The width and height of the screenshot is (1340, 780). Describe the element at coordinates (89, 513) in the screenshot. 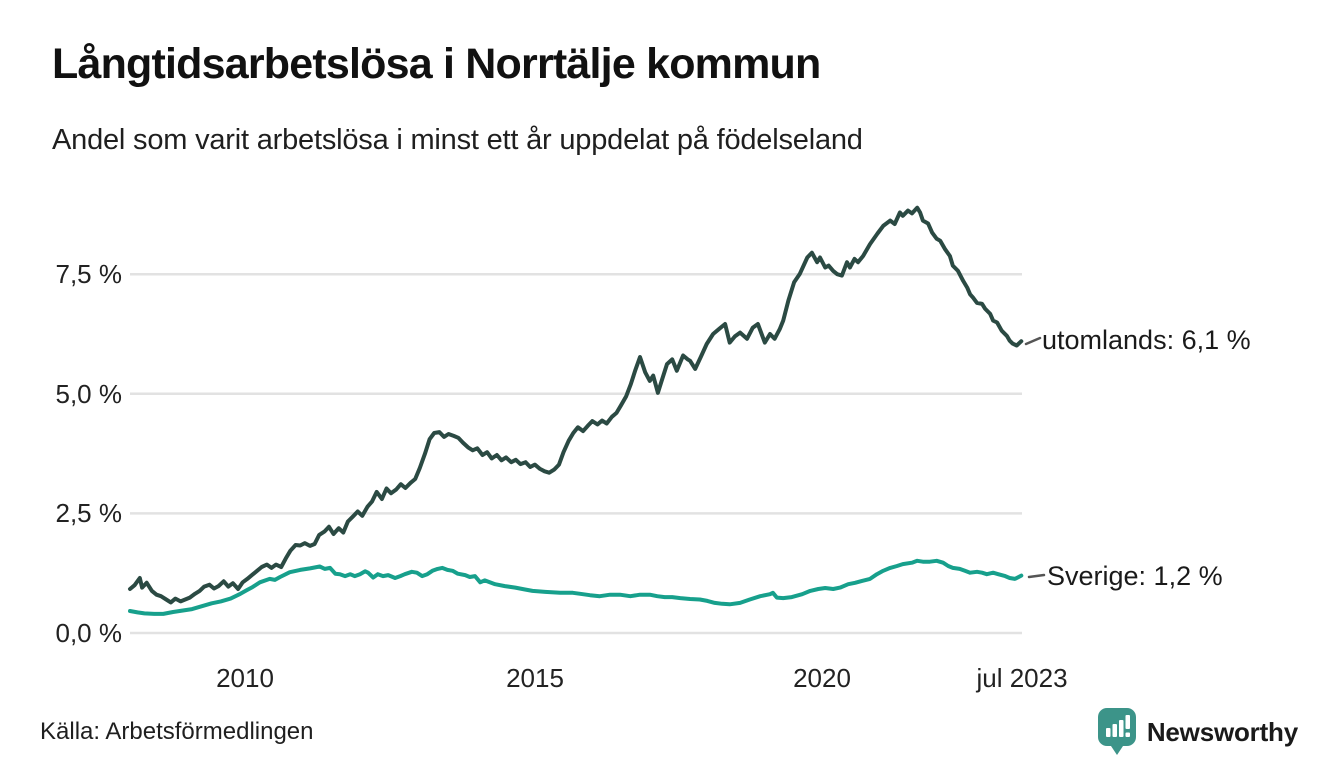

I see `y-axis-tick-2-5: 2,5 %` at that location.